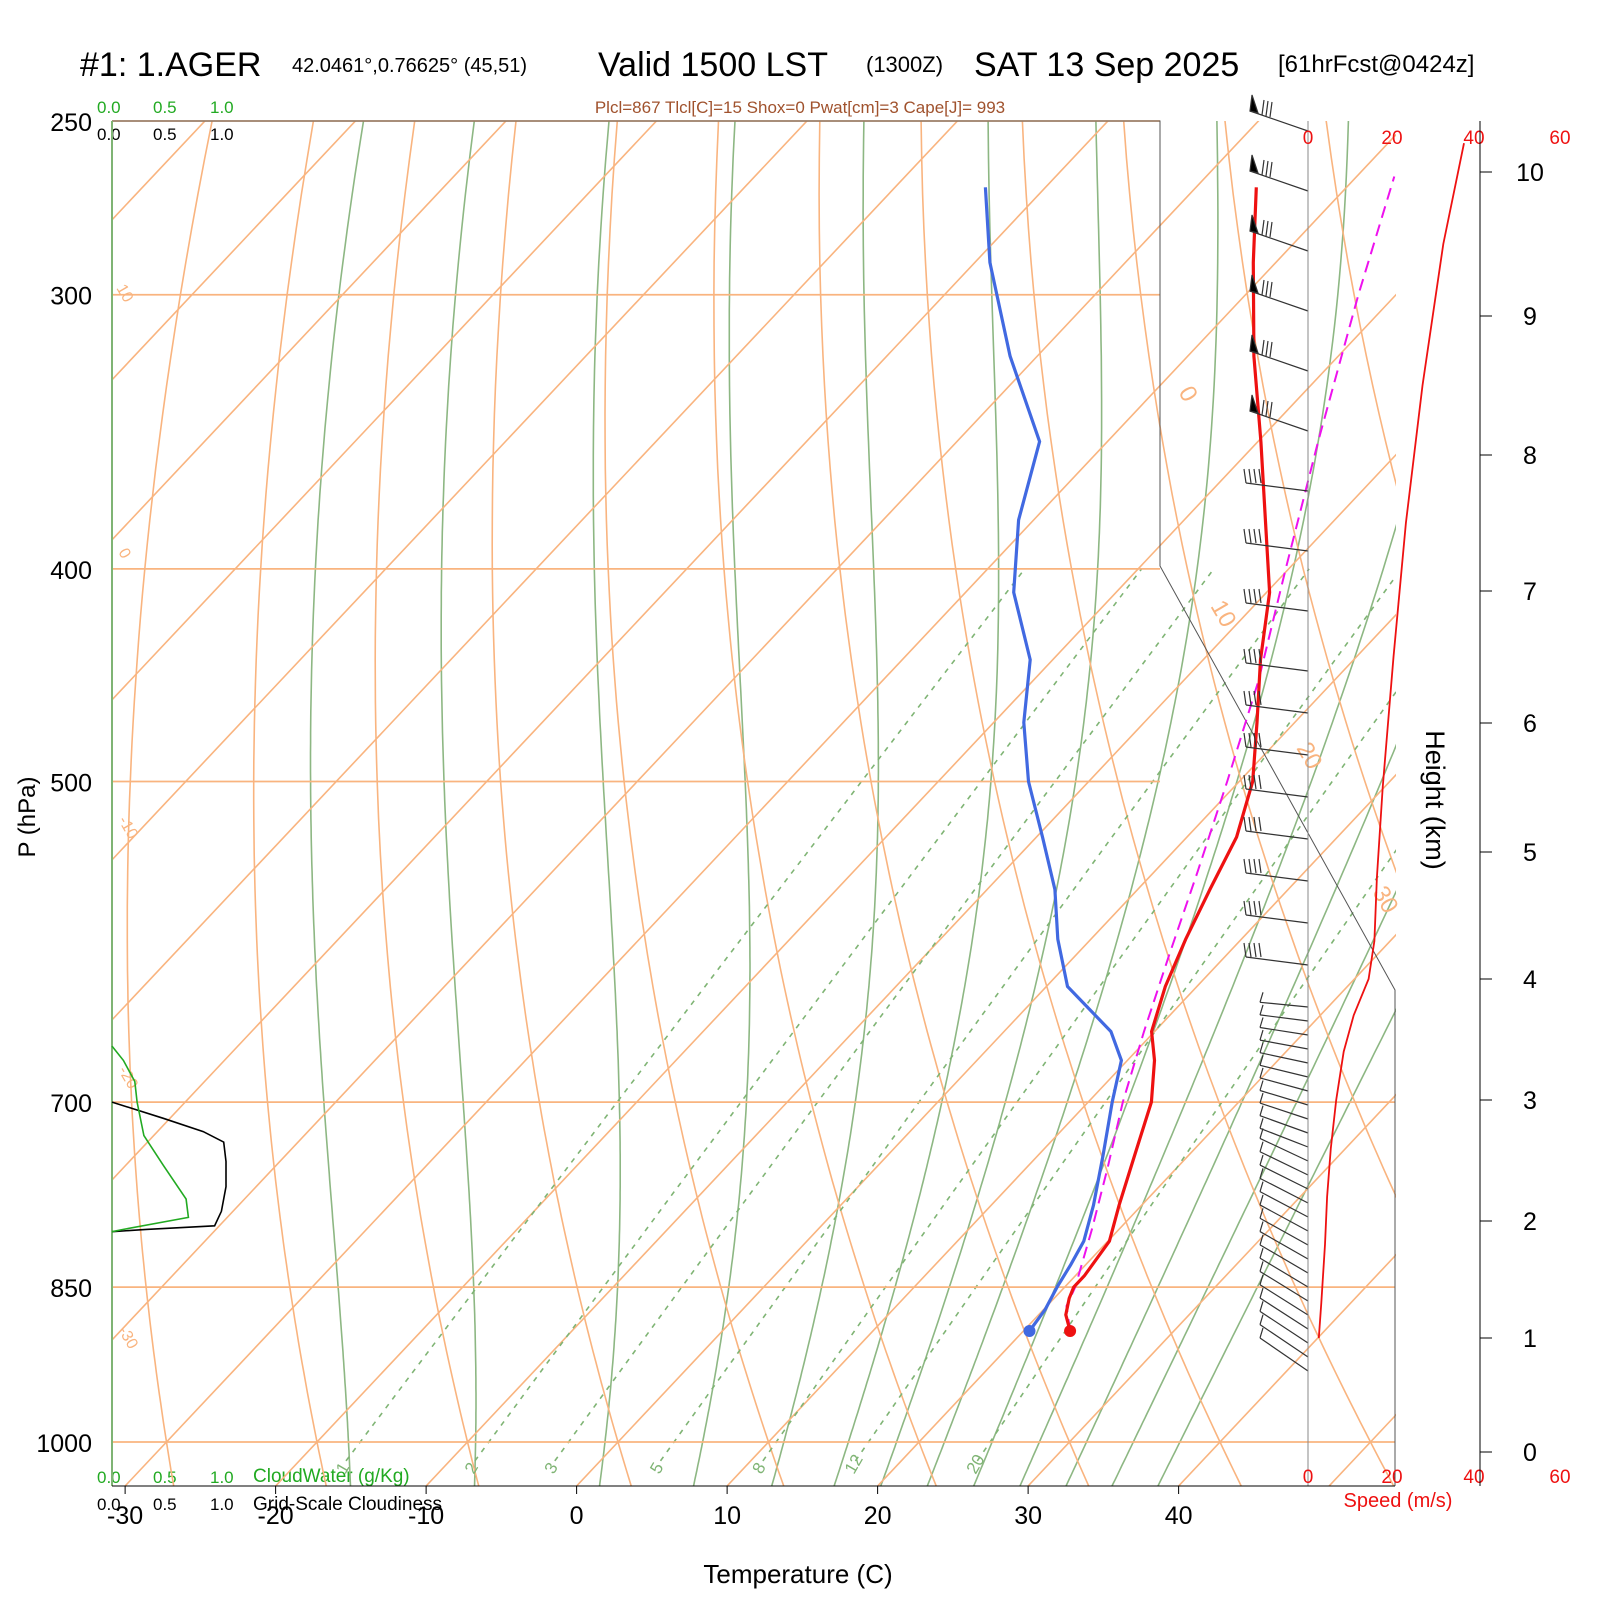 The image size is (1600, 1600). What do you see at coordinates (128, 1338) in the screenshot?
I see `isotherm-label: -30` at bounding box center [128, 1338].